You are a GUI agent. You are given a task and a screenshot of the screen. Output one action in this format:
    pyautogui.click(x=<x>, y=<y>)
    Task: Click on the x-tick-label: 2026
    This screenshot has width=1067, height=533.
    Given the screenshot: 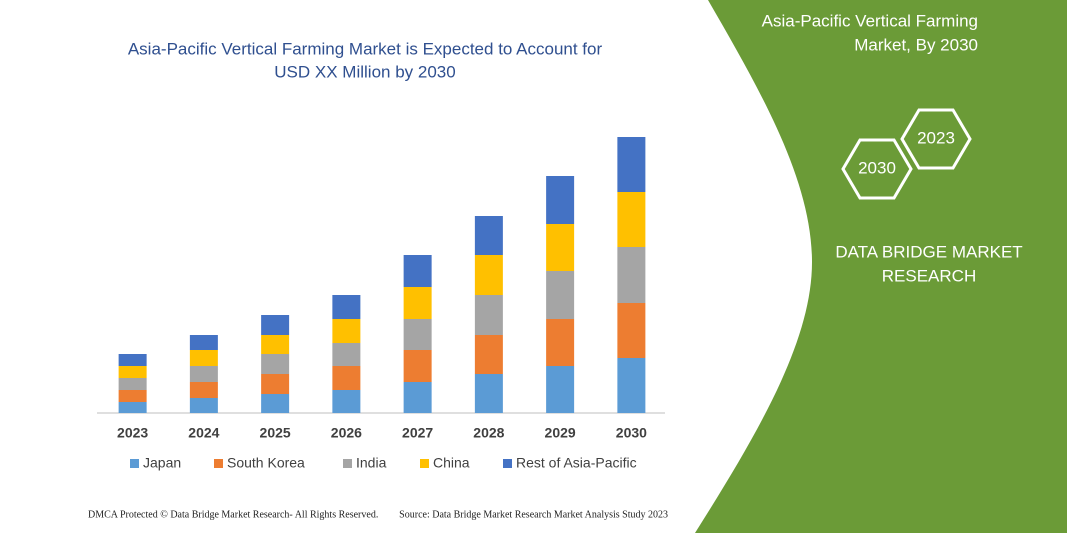 What is the action you would take?
    pyautogui.click(x=346, y=433)
    